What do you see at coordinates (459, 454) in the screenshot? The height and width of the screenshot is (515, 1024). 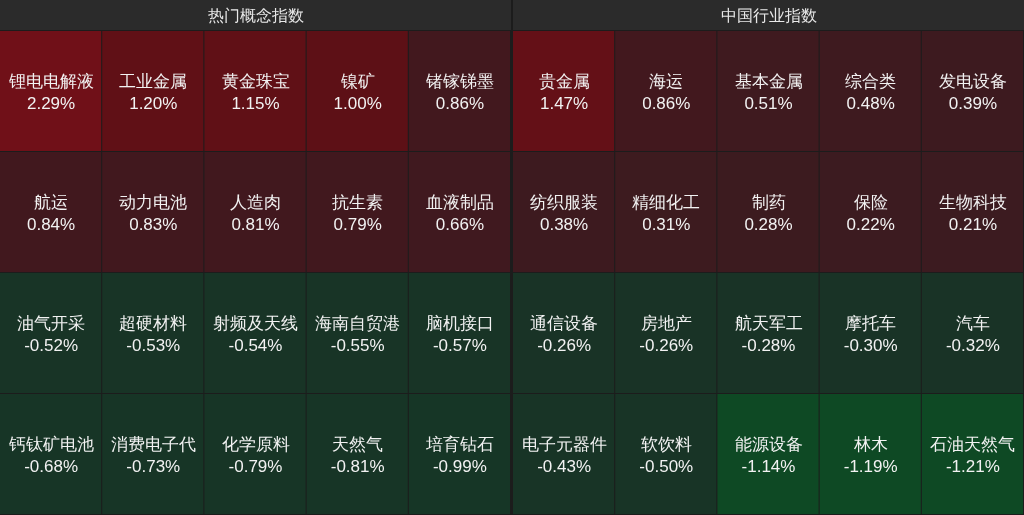 I see `cell: 培育钻石 -0.99%` at bounding box center [459, 454].